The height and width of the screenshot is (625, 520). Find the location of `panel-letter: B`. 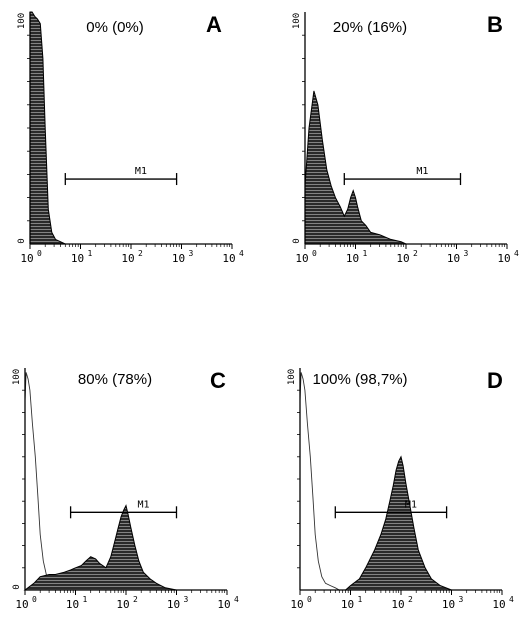

panel-letter: B is located at coordinates (495, 24).